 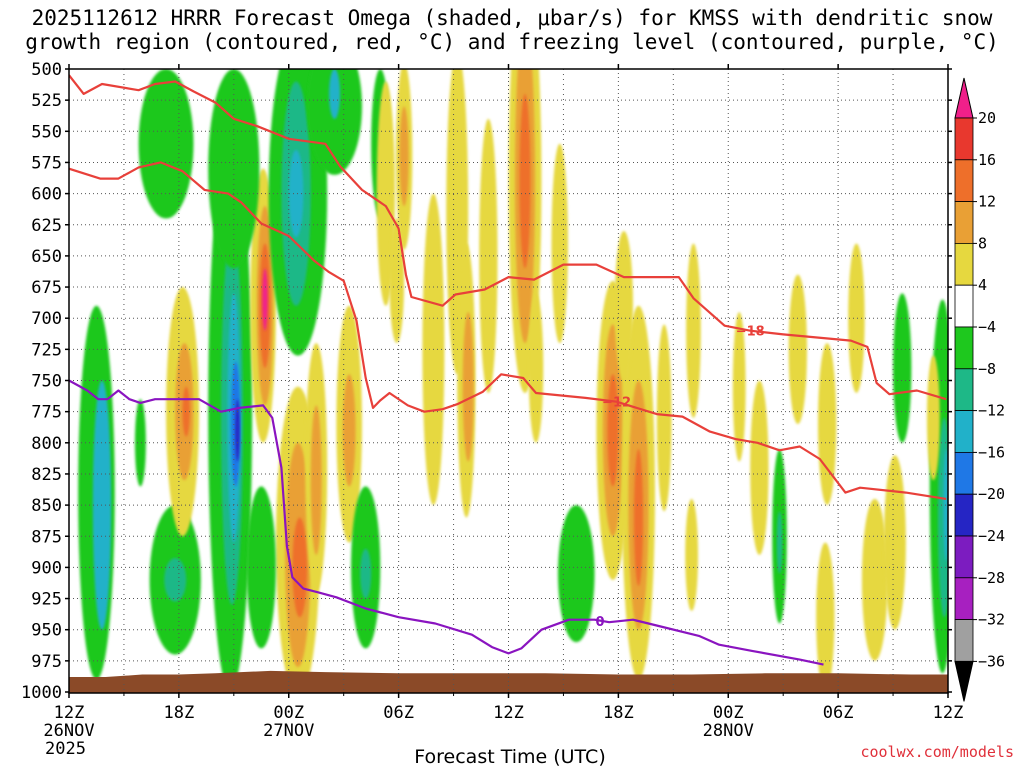 I want to click on colorbar: 20 16 12 8 4 −4 −8 −12 −16 −20 −24 −28 −32 −36, so click(x=979, y=389).